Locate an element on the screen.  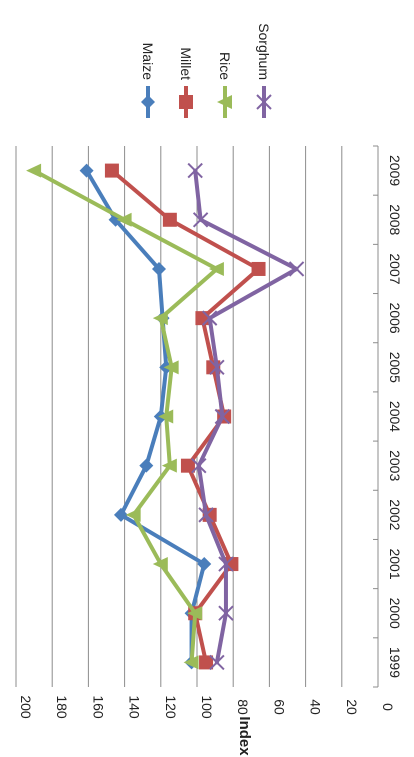
value-tick-label: 40 is located at coordinates (316, 707).